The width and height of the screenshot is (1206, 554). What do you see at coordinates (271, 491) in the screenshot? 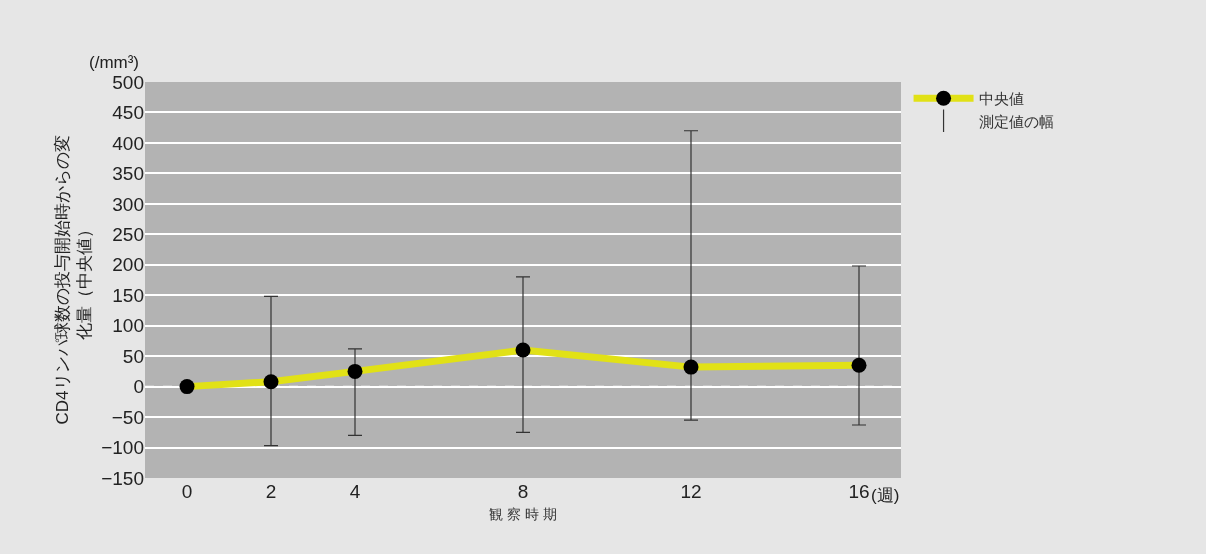
I see `x-tick-label: 2` at bounding box center [271, 491].